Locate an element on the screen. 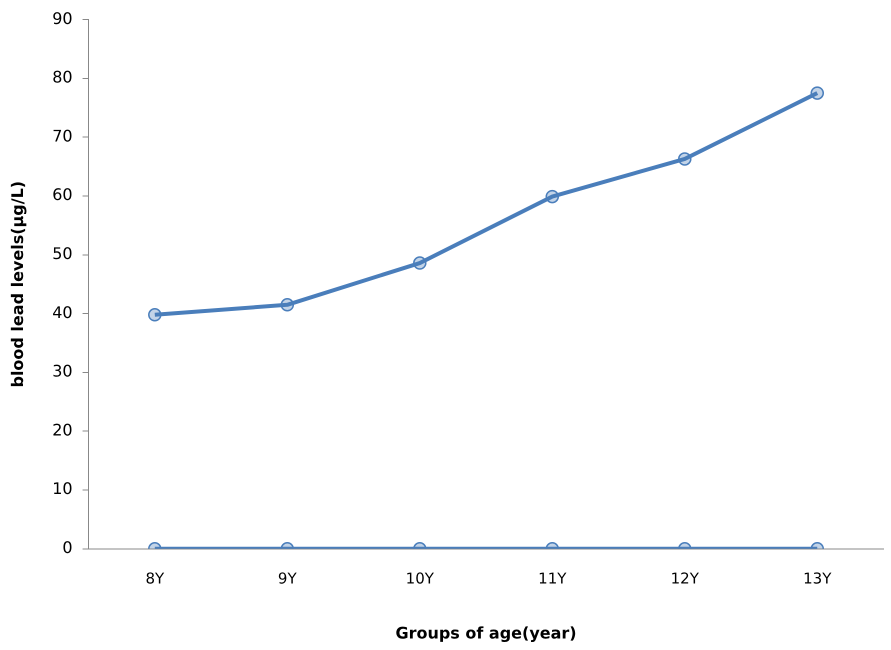  x-tick-label: 12Y is located at coordinates (685, 579).